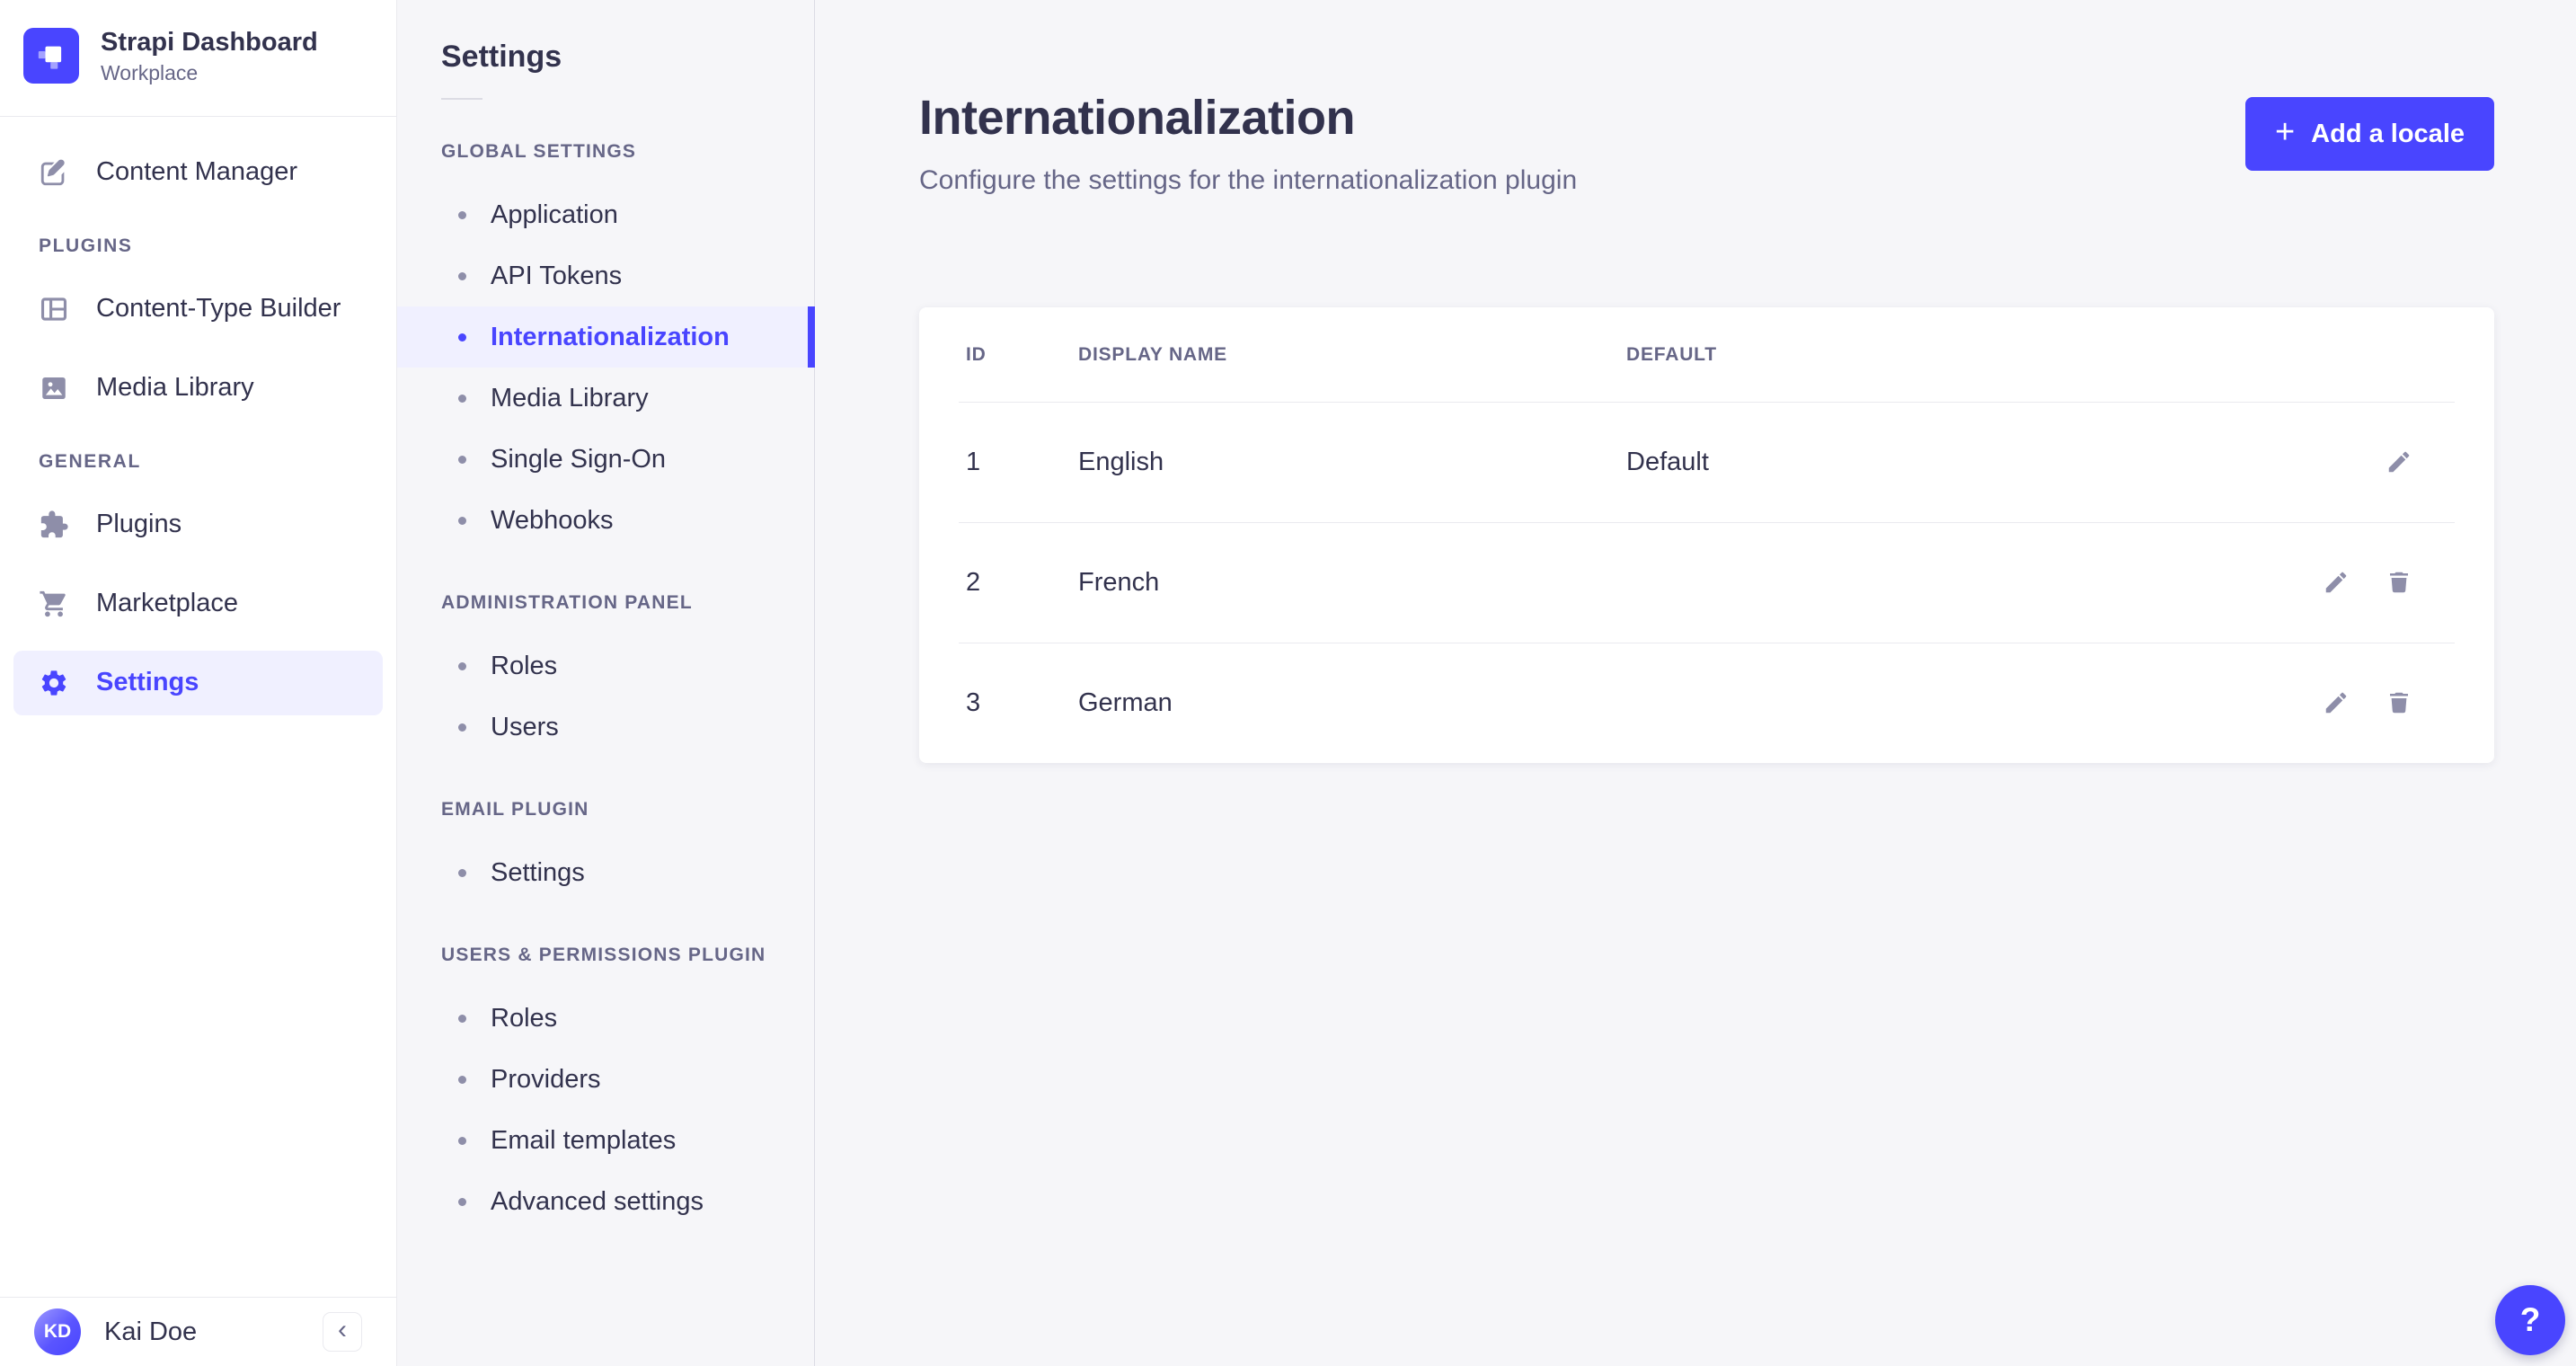 Image resolution: width=2576 pixels, height=1366 pixels. I want to click on table-row-english: 1 English Default, so click(1706, 462).